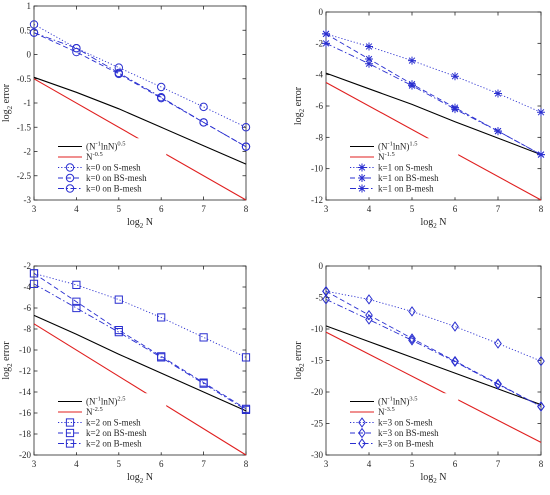  I want to click on legend-box, so click(110, 168).